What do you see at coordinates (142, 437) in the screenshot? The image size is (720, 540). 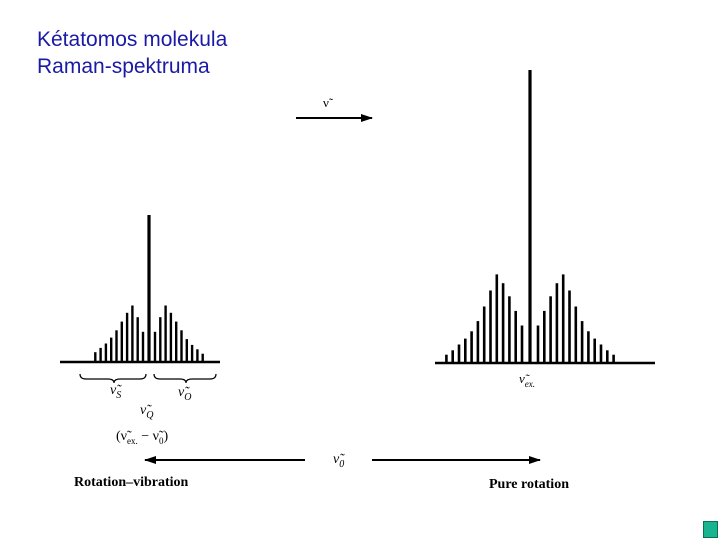 I see `shift-expression-label: (ν̃ex. − ν̃0)` at bounding box center [142, 437].